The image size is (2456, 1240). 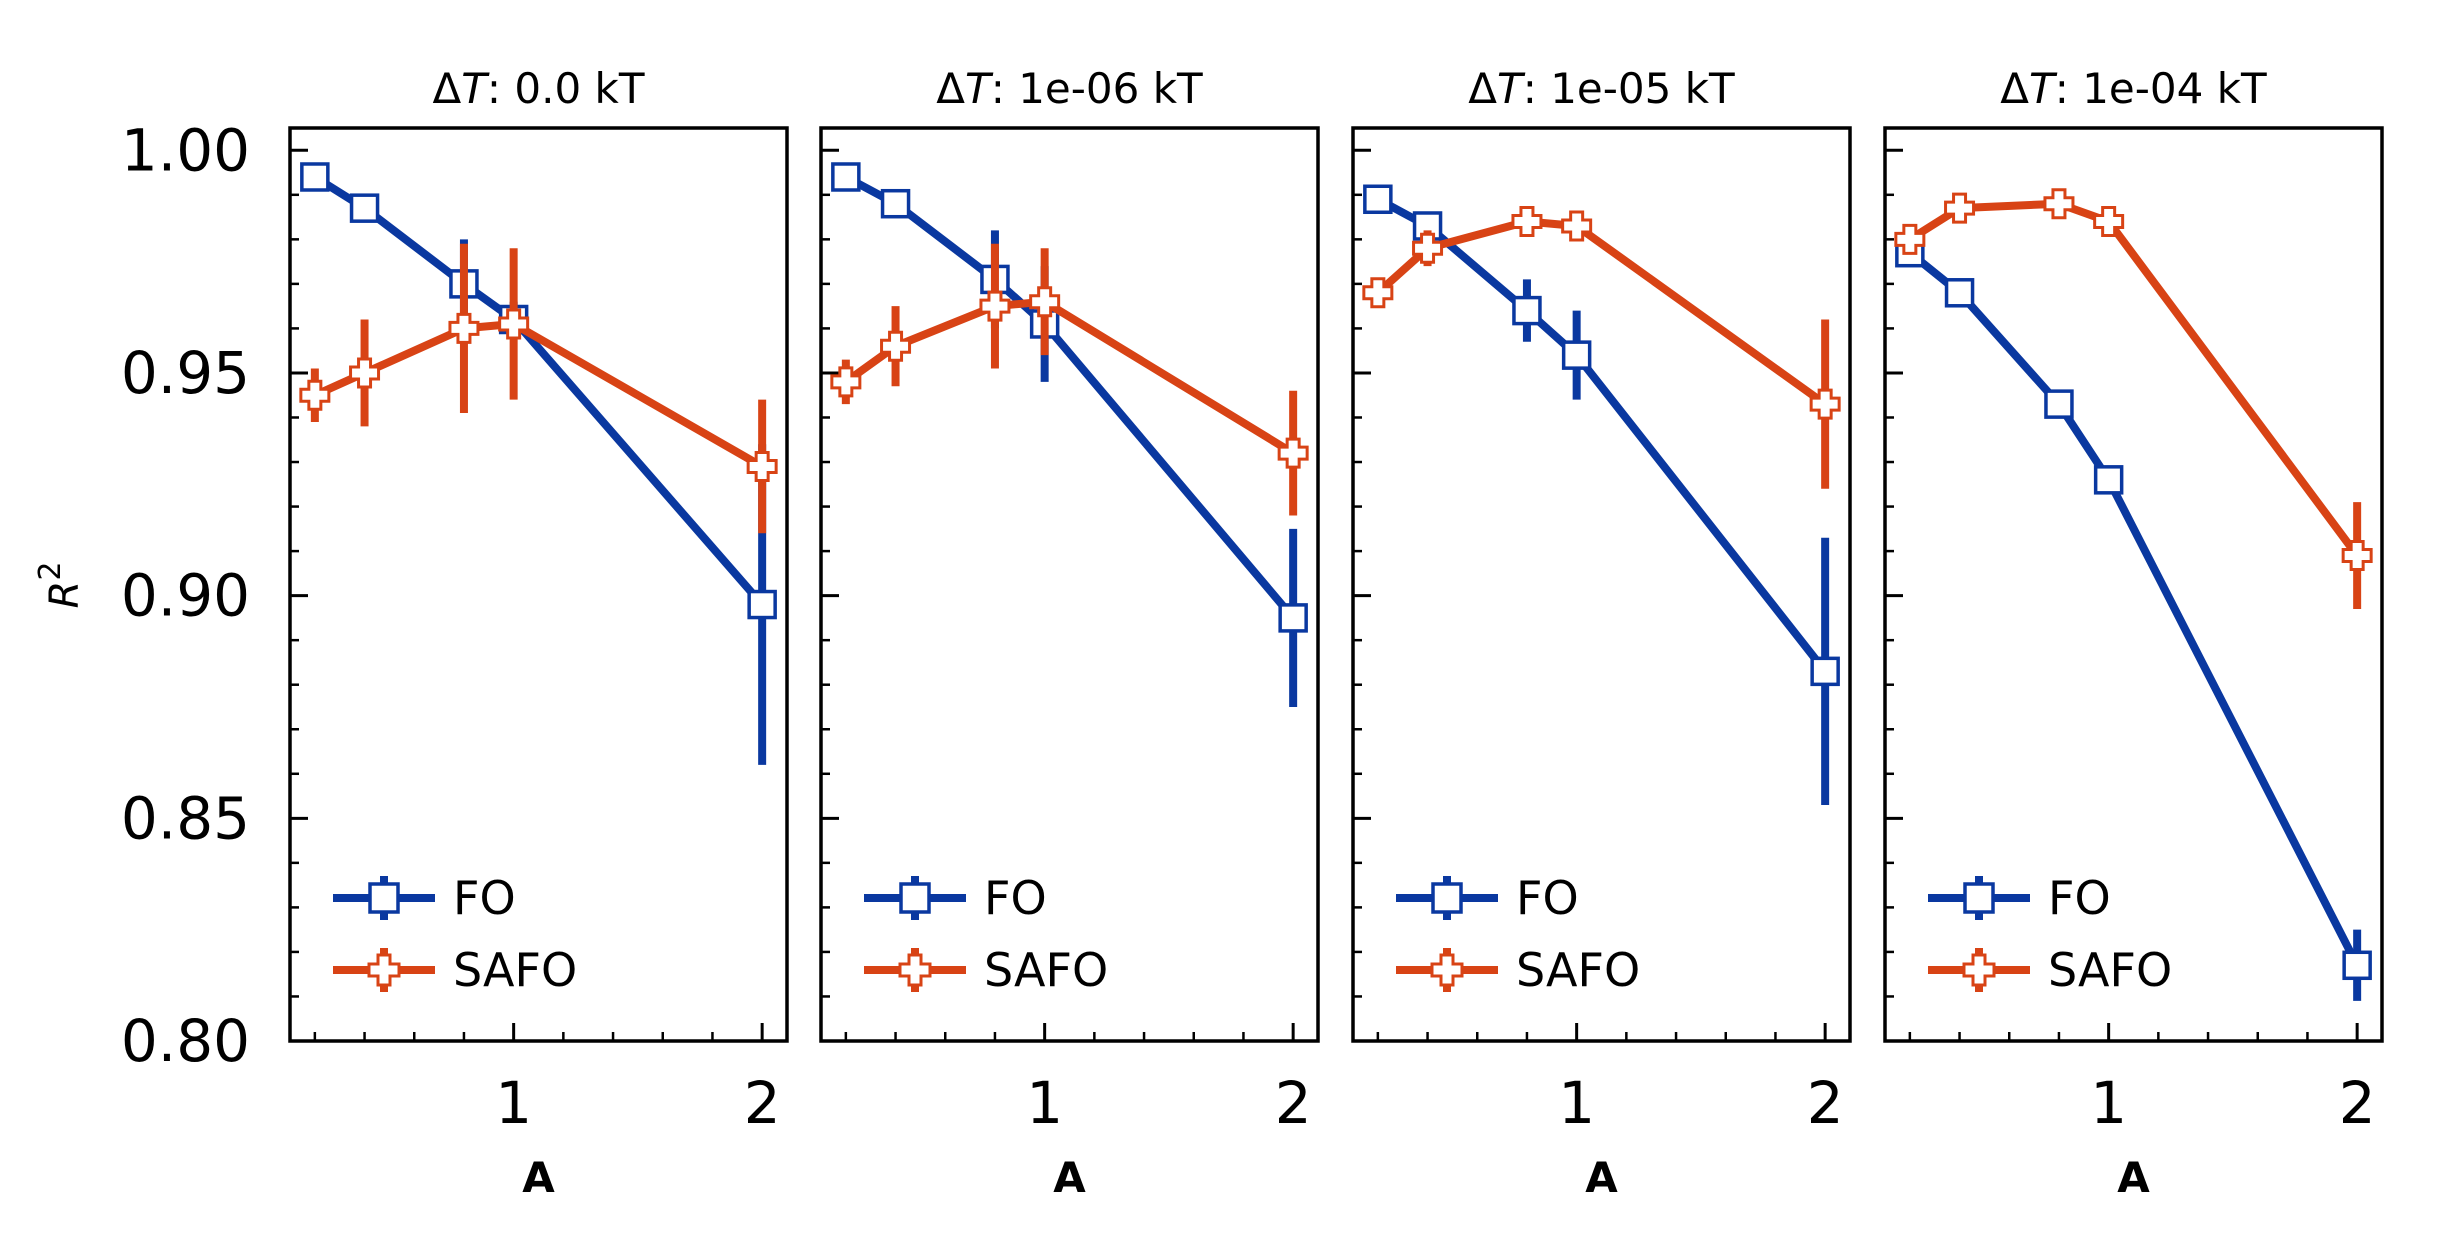 What do you see at coordinates (65, 595) in the screenshot?
I see `y-axis-label-base: R` at bounding box center [65, 595].